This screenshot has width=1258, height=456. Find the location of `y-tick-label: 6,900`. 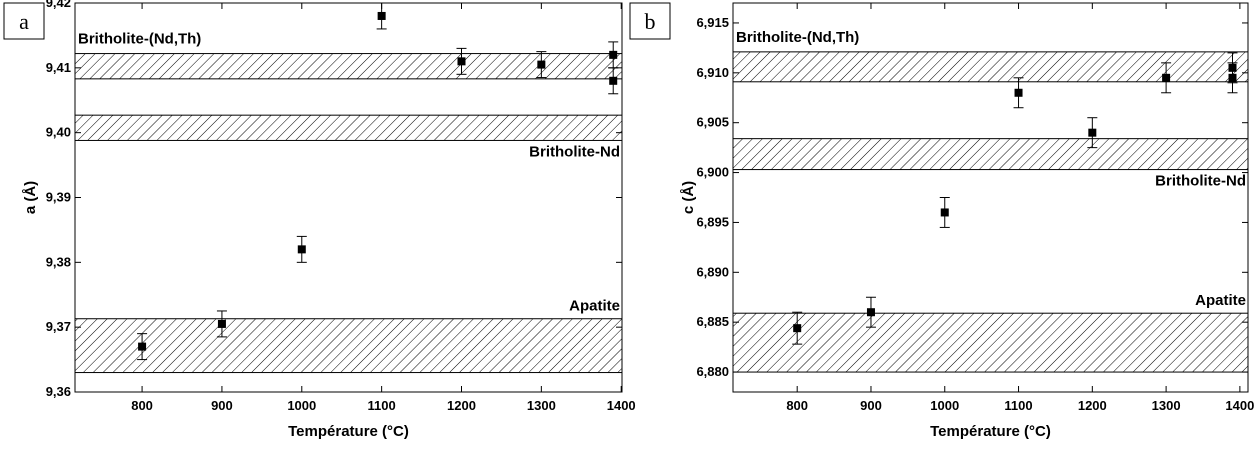

y-tick-label: 6,900 is located at coordinates (712, 172).